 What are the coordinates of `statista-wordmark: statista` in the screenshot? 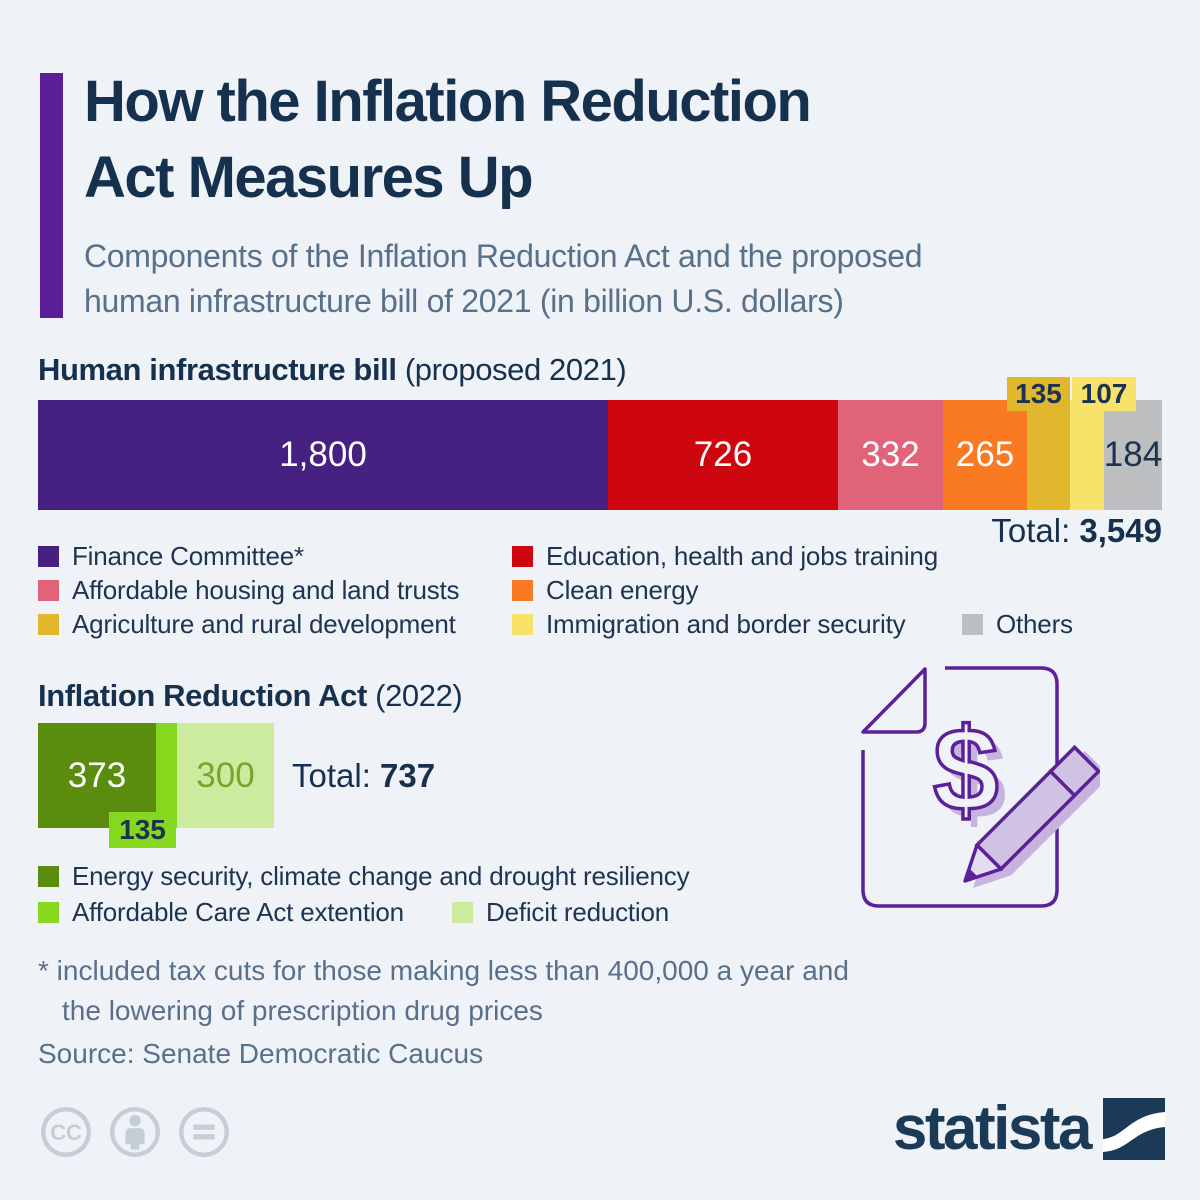 It's located at (992, 1128).